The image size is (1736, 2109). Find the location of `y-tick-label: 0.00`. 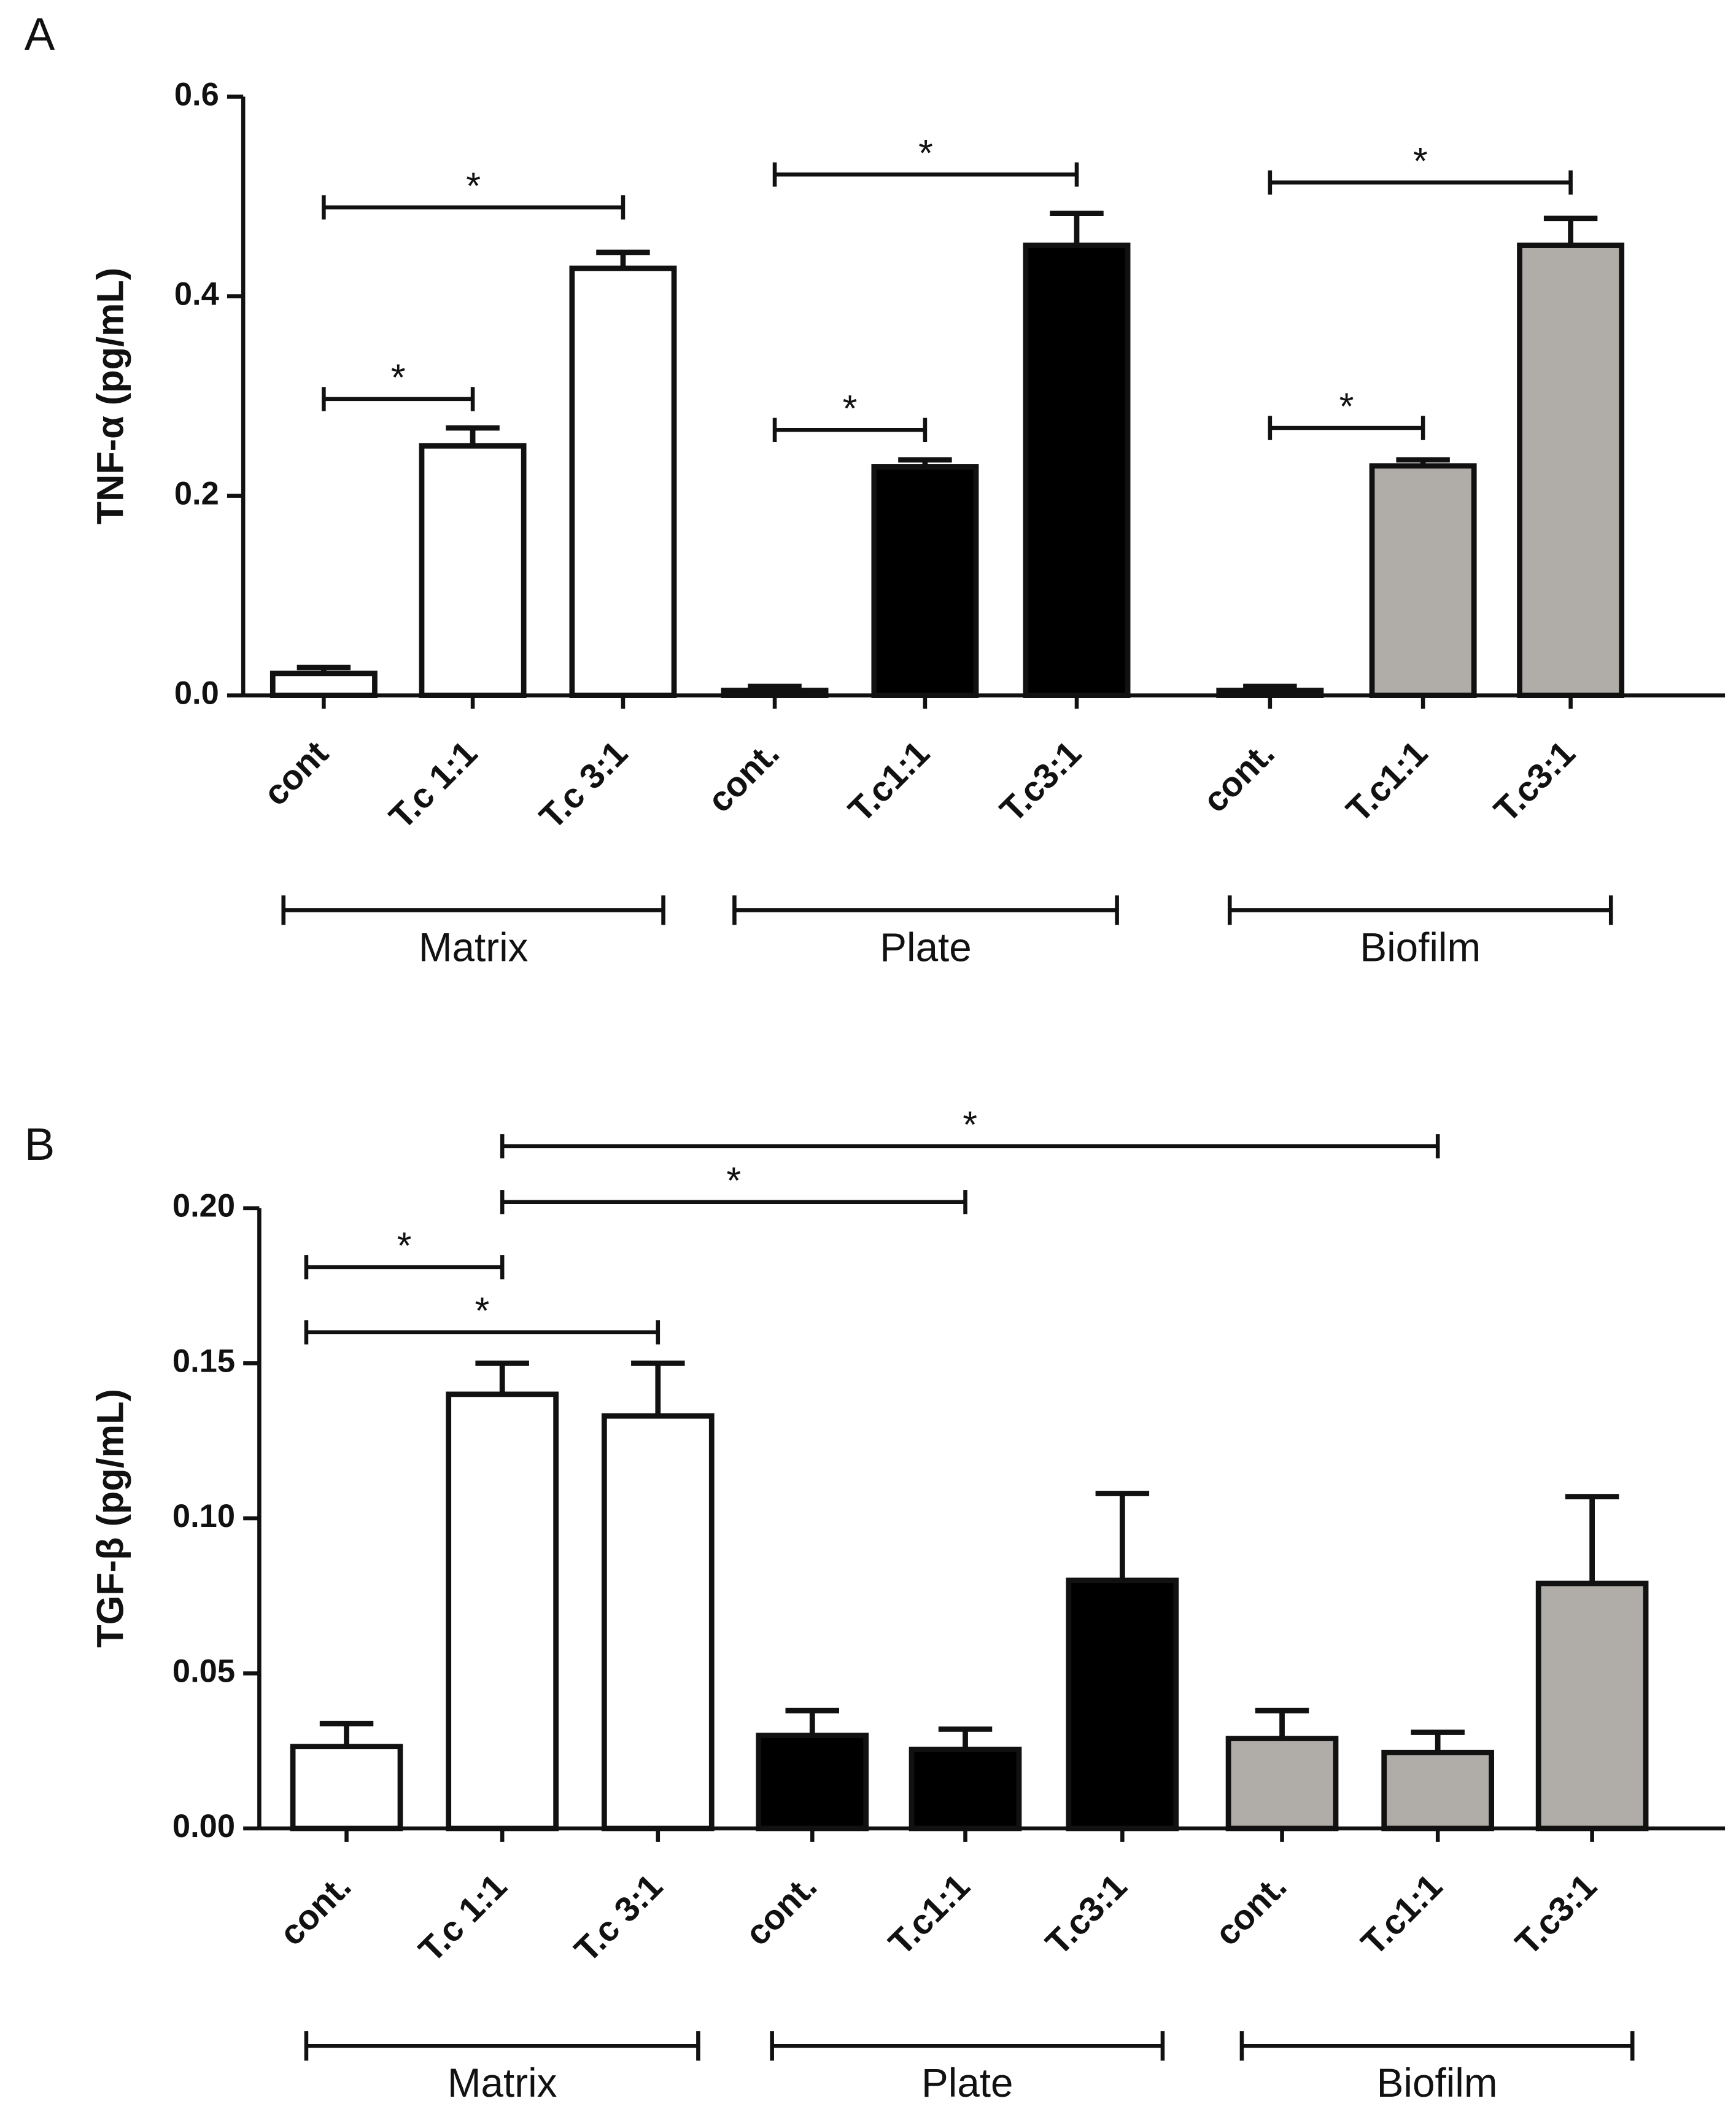

y-tick-label: 0.00 is located at coordinates (204, 1826).